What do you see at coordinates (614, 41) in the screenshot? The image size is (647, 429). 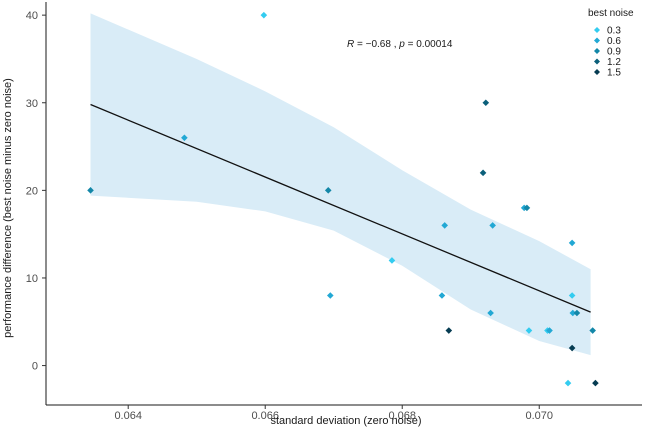 I see `legend-label-0.6: 0.6` at bounding box center [614, 41].